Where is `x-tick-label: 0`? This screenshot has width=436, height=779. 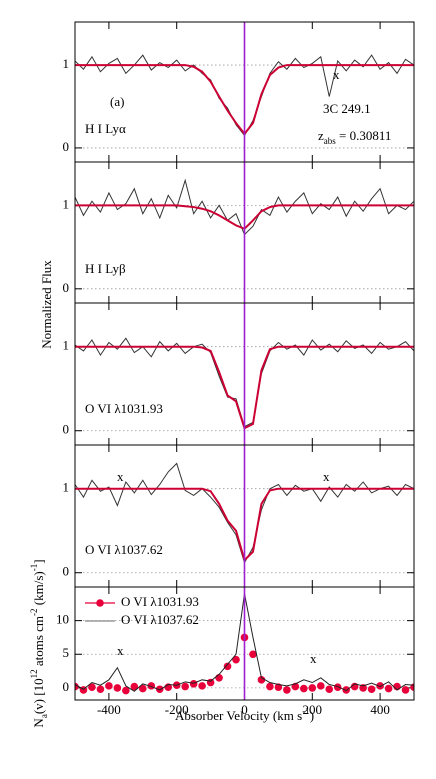 x-tick-label: 0 is located at coordinates (244, 709).